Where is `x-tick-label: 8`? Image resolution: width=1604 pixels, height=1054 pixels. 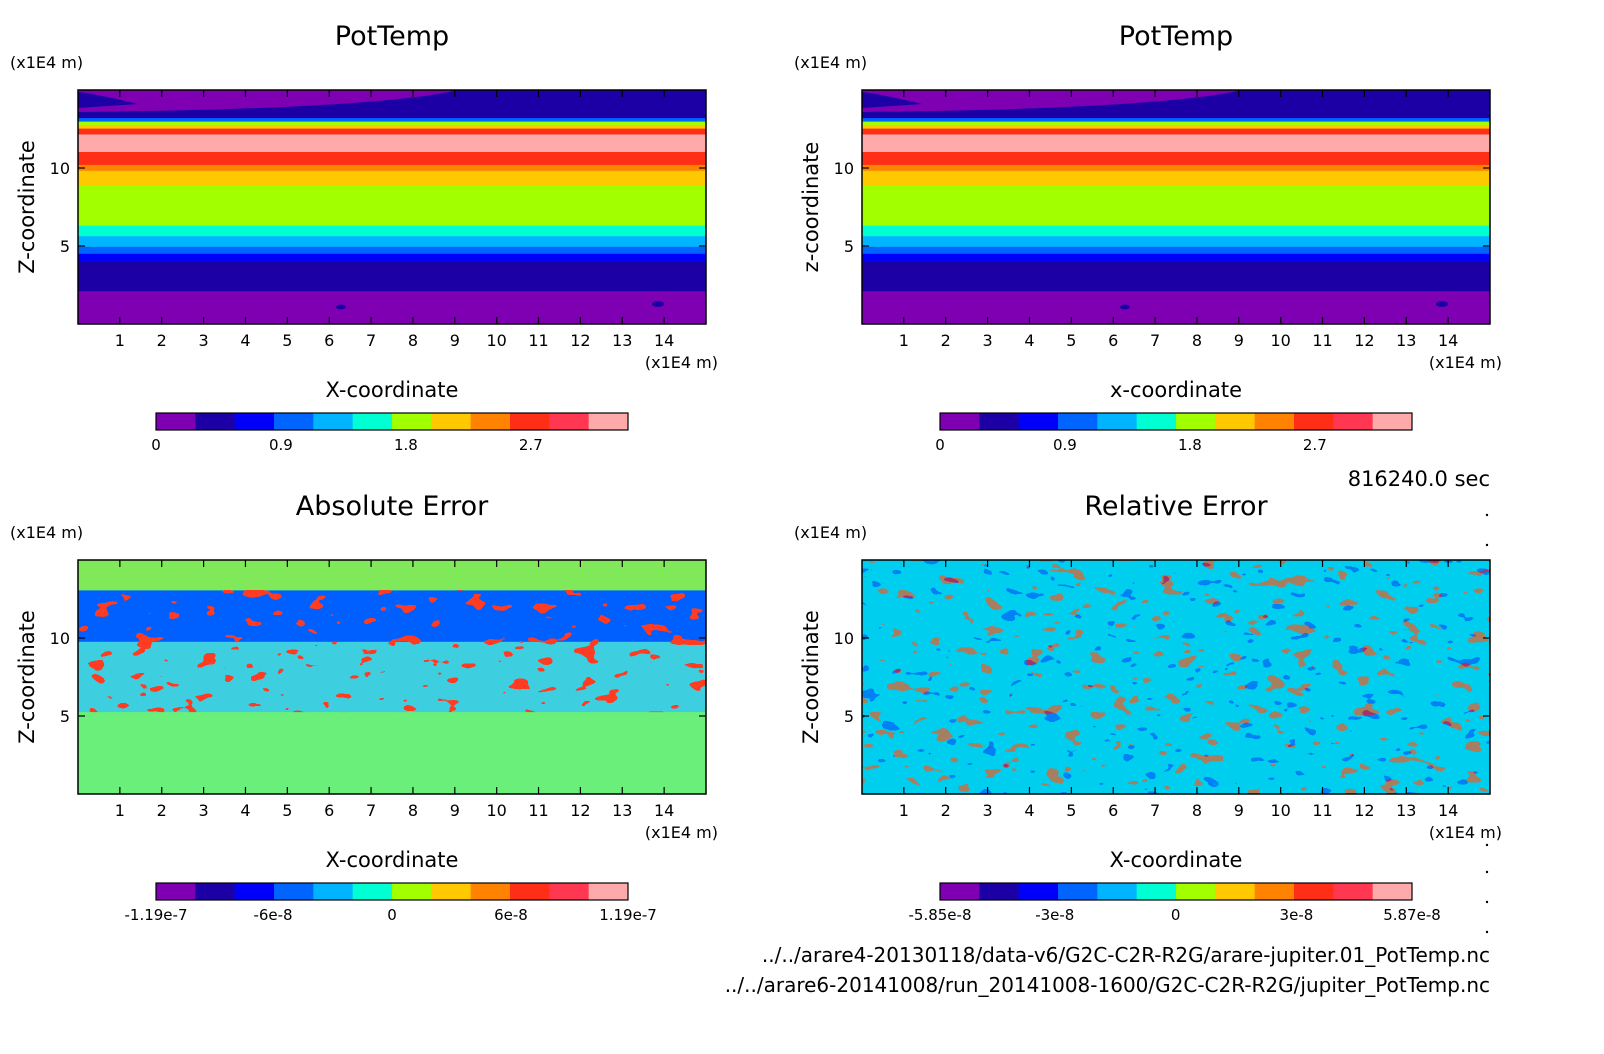 x-tick-label: 8 is located at coordinates (1197, 340).